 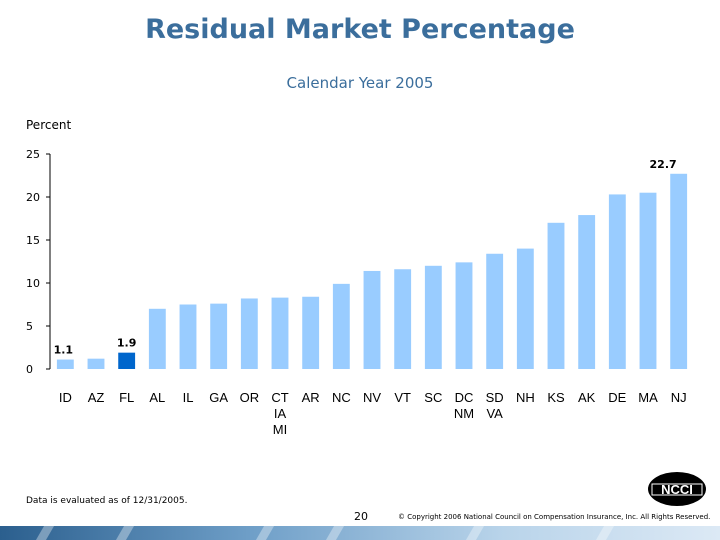 What do you see at coordinates (29, 326) in the screenshot?
I see `y-tick-label: 5` at bounding box center [29, 326].